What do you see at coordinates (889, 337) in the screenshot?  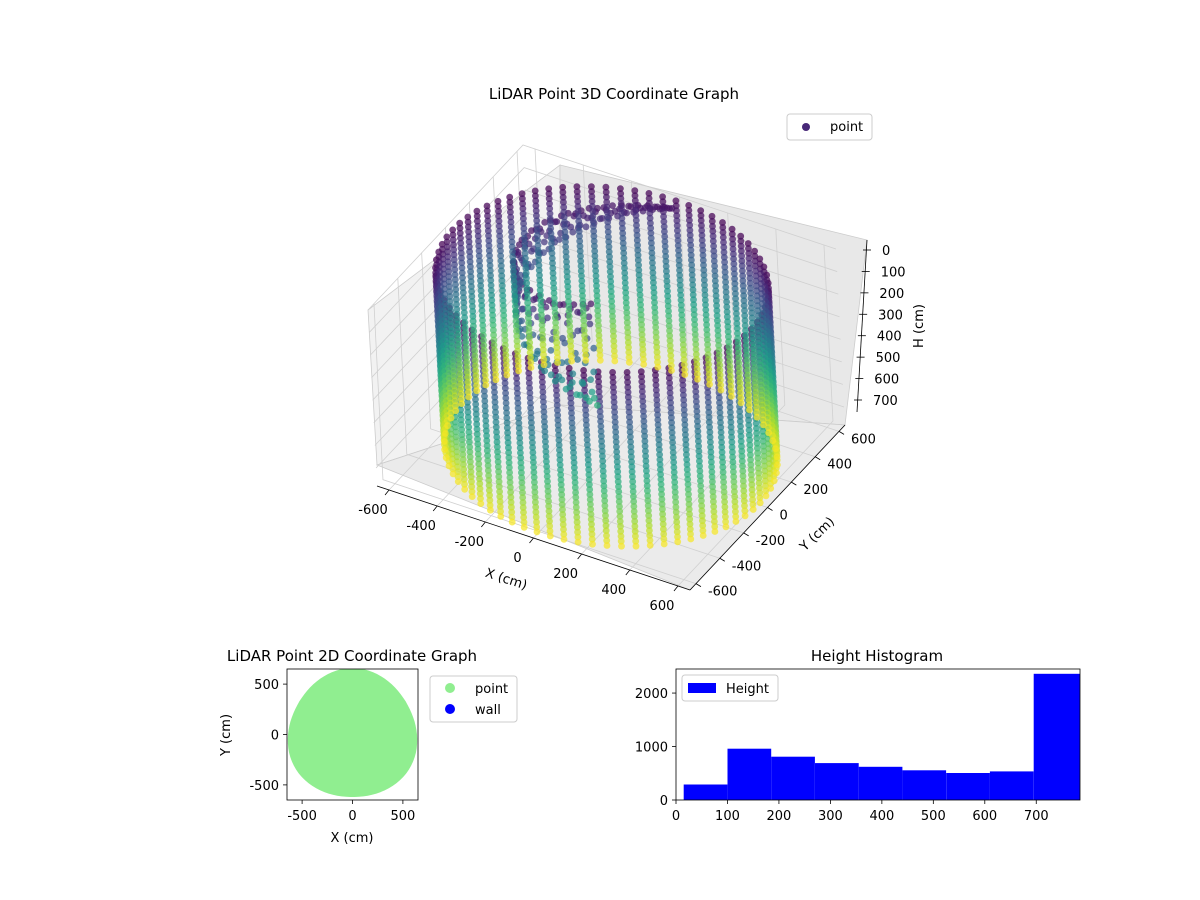 I see `z-tick-label-3d: 400` at bounding box center [889, 337].